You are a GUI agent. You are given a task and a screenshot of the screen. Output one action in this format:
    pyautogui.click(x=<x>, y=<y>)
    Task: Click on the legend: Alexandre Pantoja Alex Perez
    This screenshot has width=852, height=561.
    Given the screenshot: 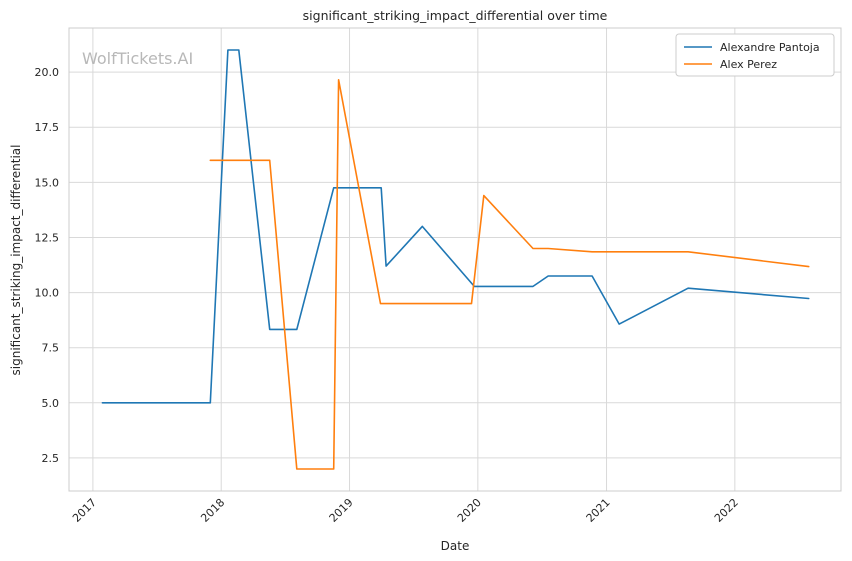 What is the action you would take?
    pyautogui.click(x=755, y=55)
    